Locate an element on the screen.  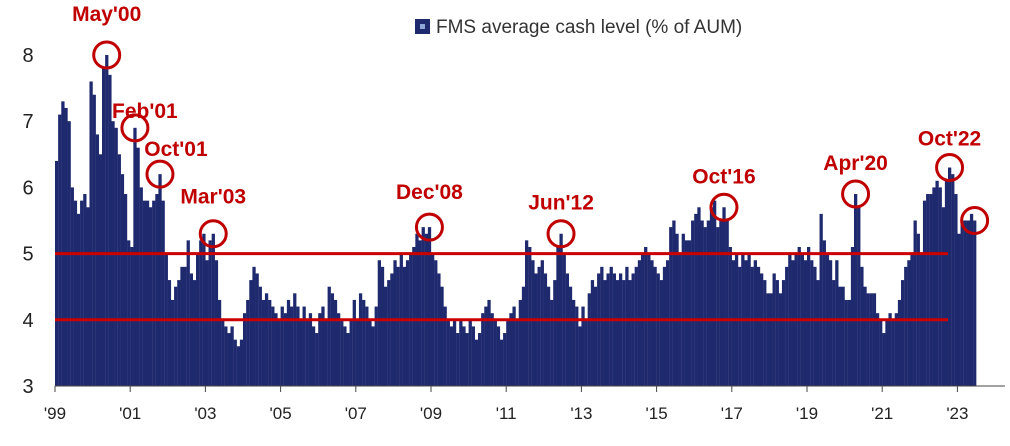
annotation-label: Mar'03 is located at coordinates (213, 197).